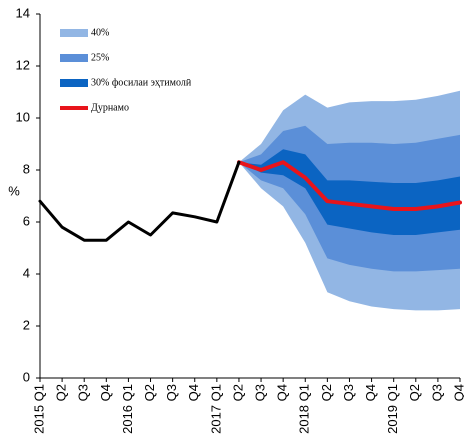  Describe the element at coordinates (110, 107) in the screenshot. I see `legend-label: Дурнамо` at that location.